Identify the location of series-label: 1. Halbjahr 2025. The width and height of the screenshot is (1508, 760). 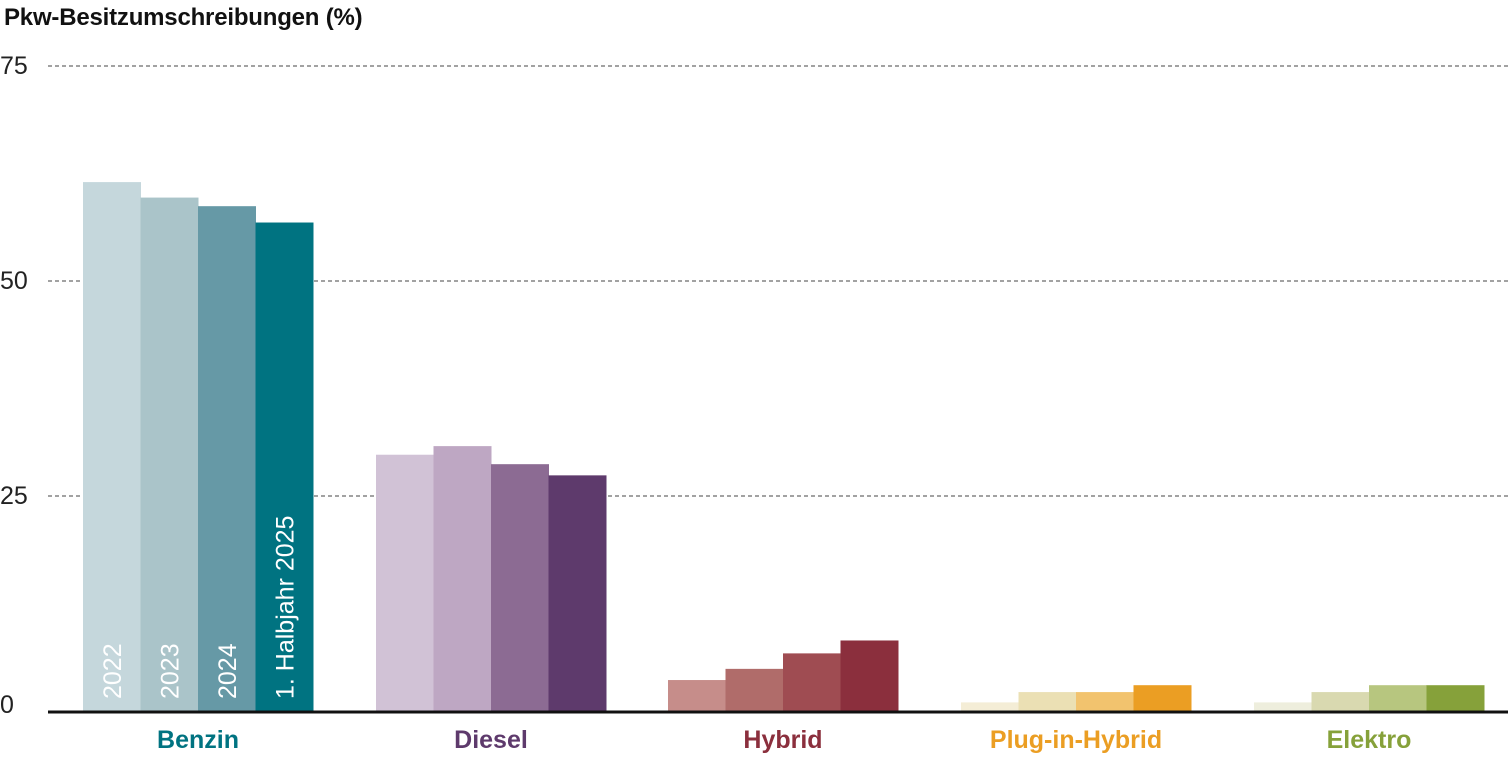
(285, 607).